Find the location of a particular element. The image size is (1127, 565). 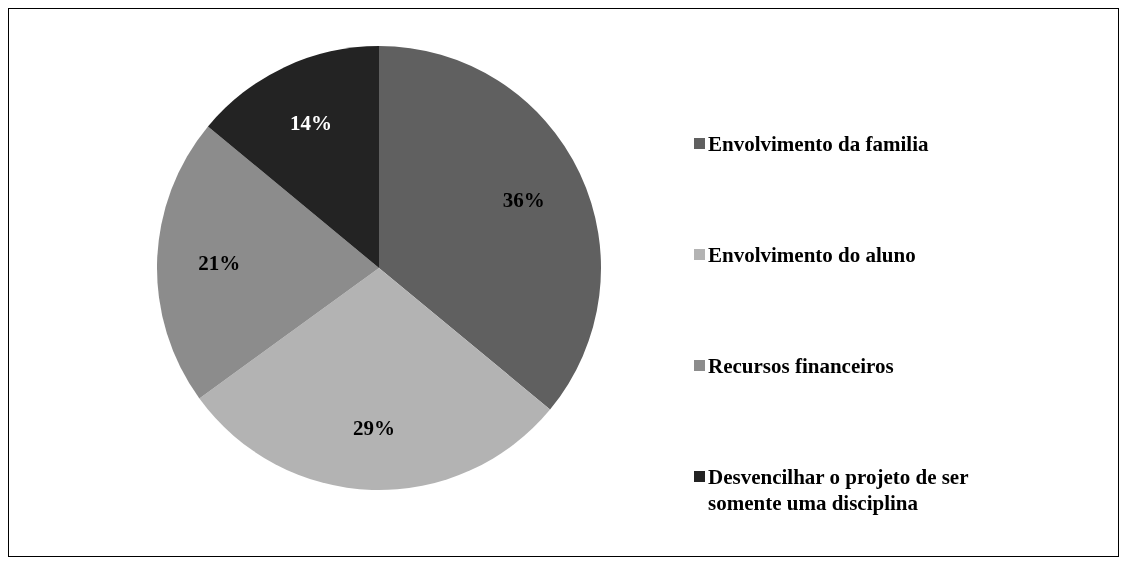

data-label: 14% is located at coordinates (310, 123).